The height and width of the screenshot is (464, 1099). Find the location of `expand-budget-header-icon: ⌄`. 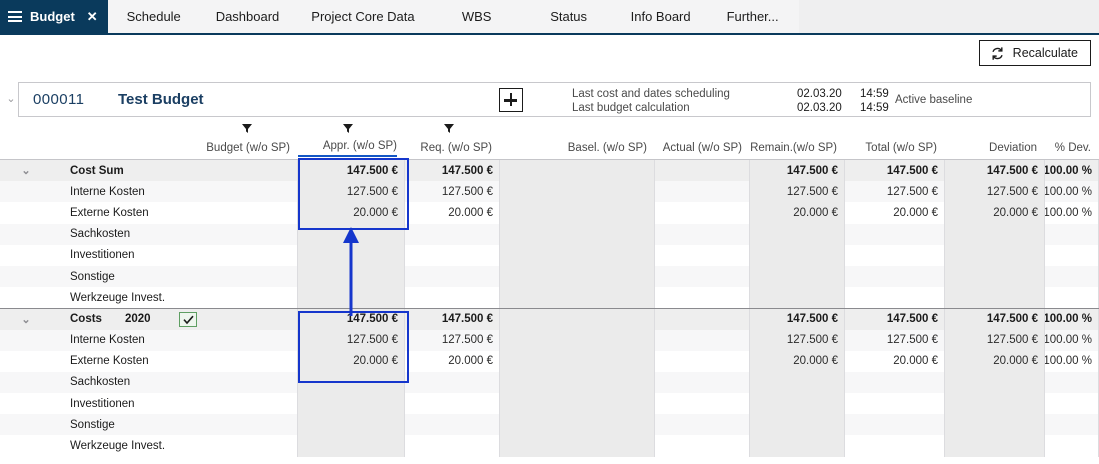

expand-budget-header-icon: ⌄ is located at coordinates (11, 99).